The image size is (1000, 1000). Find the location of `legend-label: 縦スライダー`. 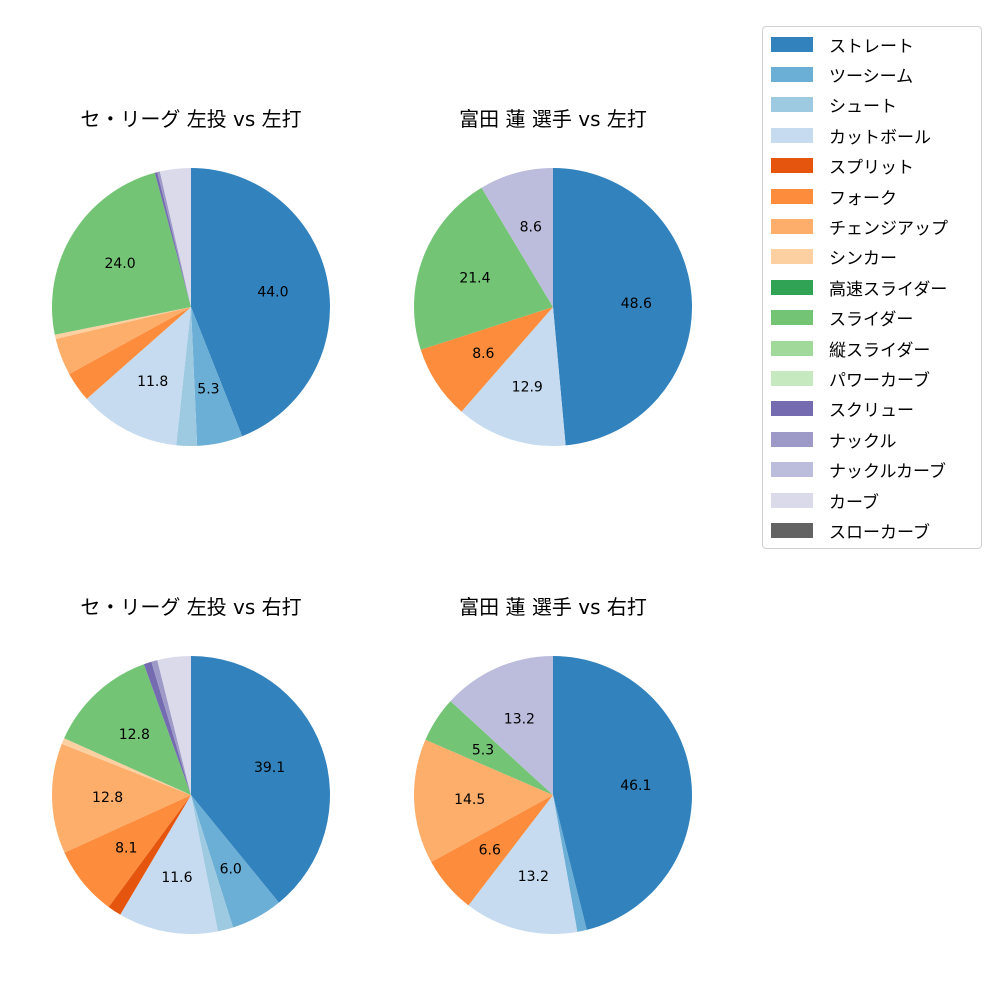

legend-label: 縦スライダー is located at coordinates (880, 350).